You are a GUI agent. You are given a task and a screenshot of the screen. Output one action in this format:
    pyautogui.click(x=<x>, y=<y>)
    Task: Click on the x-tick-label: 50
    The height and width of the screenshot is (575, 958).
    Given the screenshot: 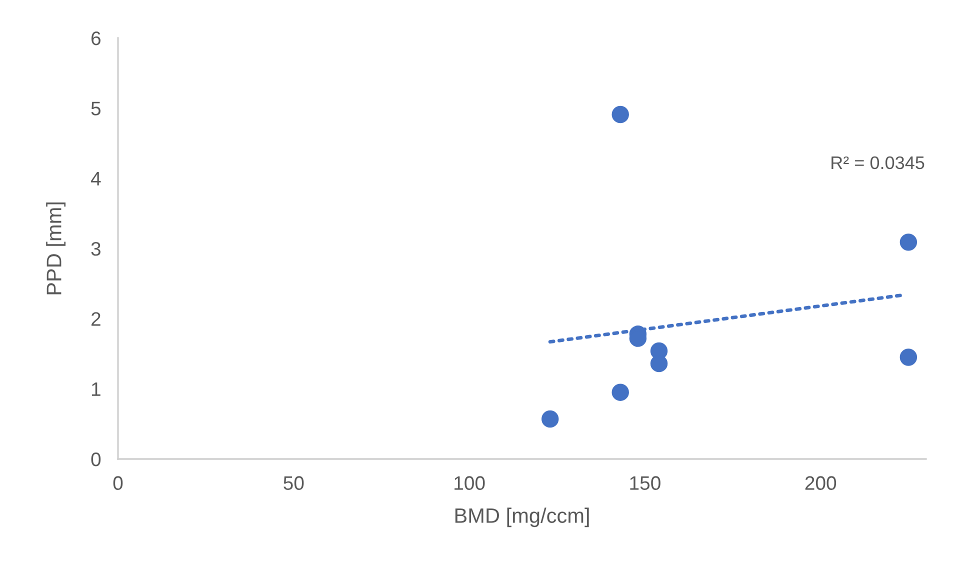 What is the action you would take?
    pyautogui.click(x=294, y=483)
    